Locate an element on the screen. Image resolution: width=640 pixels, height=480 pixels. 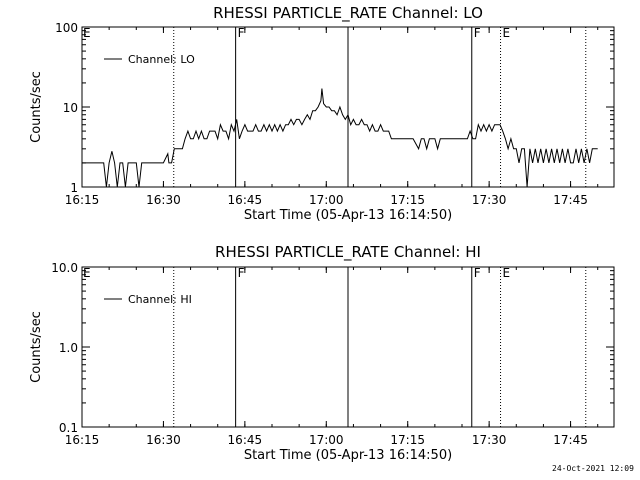
footer-date-stamp: 24-Oct-2021 12:09 is located at coordinates (593, 468).